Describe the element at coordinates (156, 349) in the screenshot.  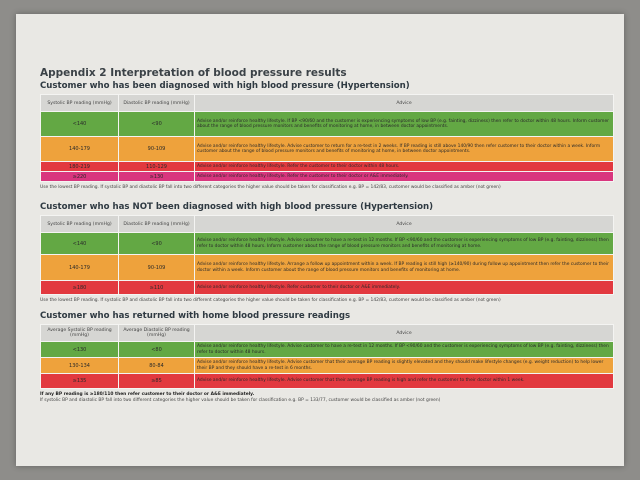
I see `bp-range: <80` at that location.